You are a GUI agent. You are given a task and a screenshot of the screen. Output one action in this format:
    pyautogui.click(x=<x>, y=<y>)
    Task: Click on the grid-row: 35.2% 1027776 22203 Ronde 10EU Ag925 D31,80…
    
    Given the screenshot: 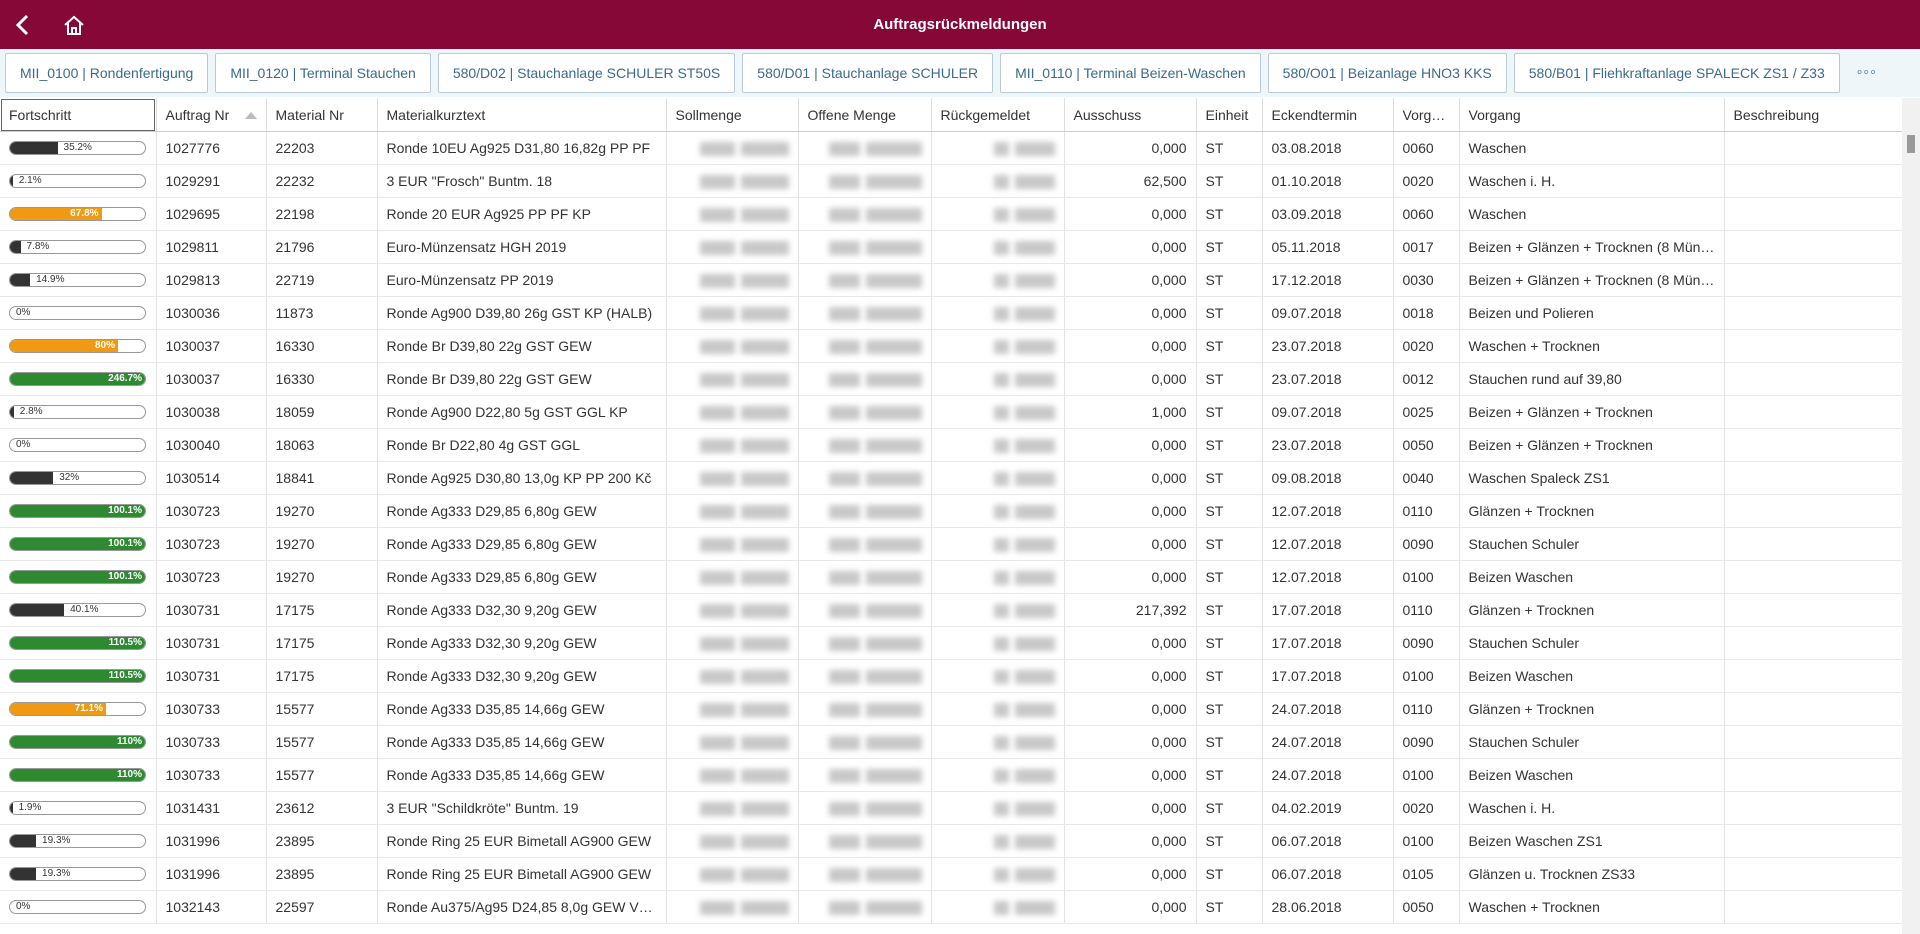 What is the action you would take?
    pyautogui.click(x=951, y=148)
    